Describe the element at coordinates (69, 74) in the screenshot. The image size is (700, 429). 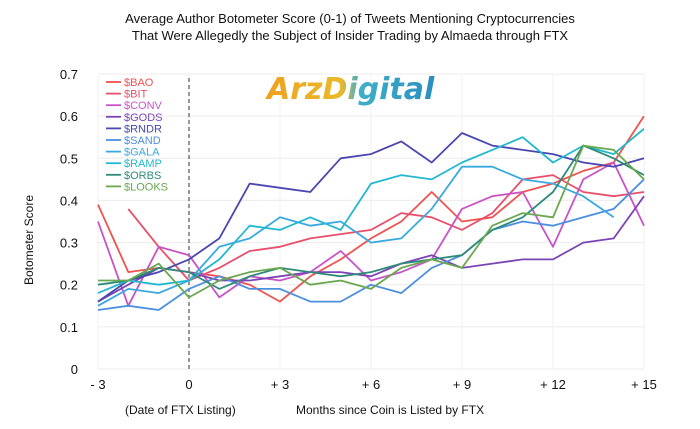
I see `y-tick-label: 0.7` at that location.